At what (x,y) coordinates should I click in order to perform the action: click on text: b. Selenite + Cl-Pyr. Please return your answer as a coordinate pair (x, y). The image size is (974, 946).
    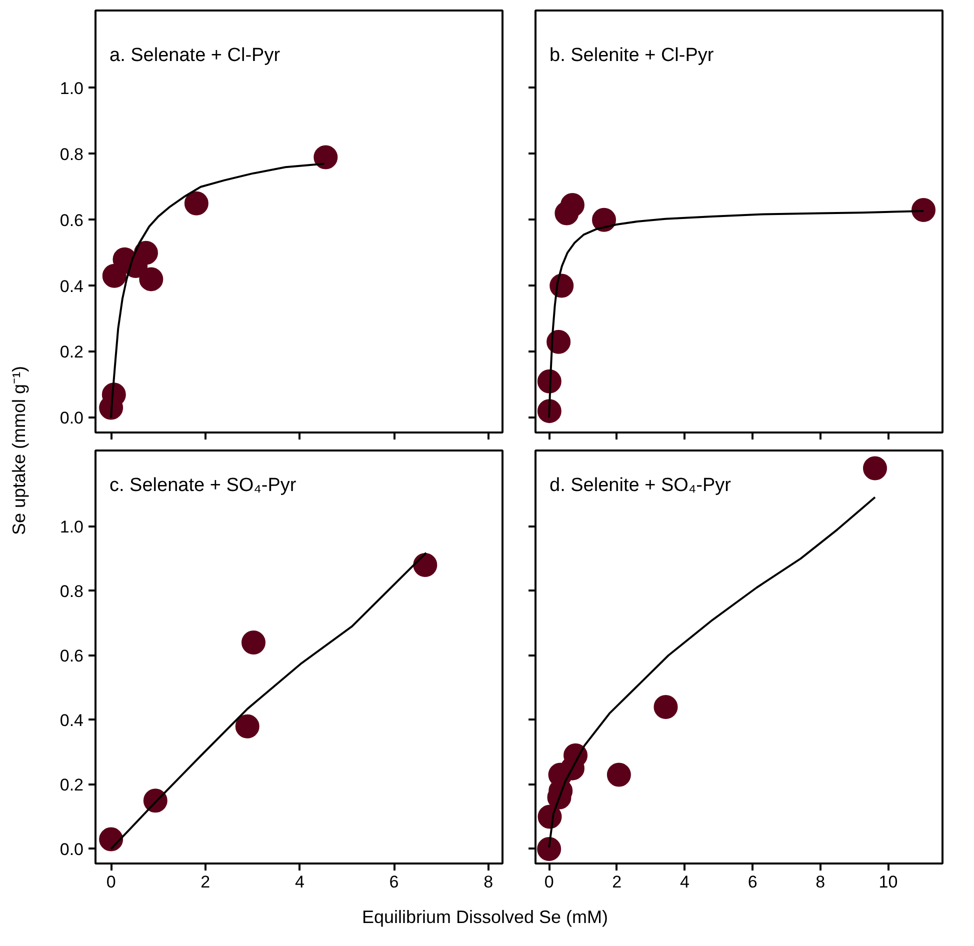
    Looking at the image, I should click on (632, 55).